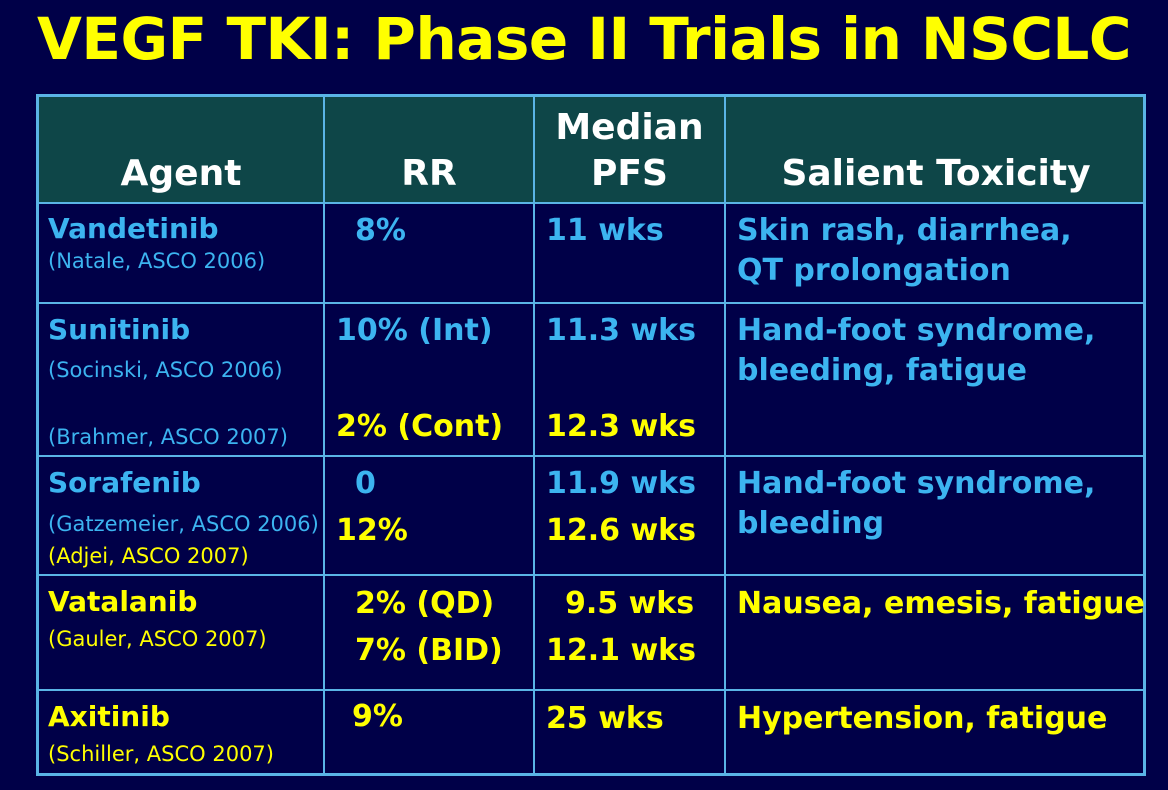 The height and width of the screenshot is (790, 1168). What do you see at coordinates (922, 718) in the screenshot?
I see `toxicity-text: Hypertension, fatigue` at bounding box center [922, 718].